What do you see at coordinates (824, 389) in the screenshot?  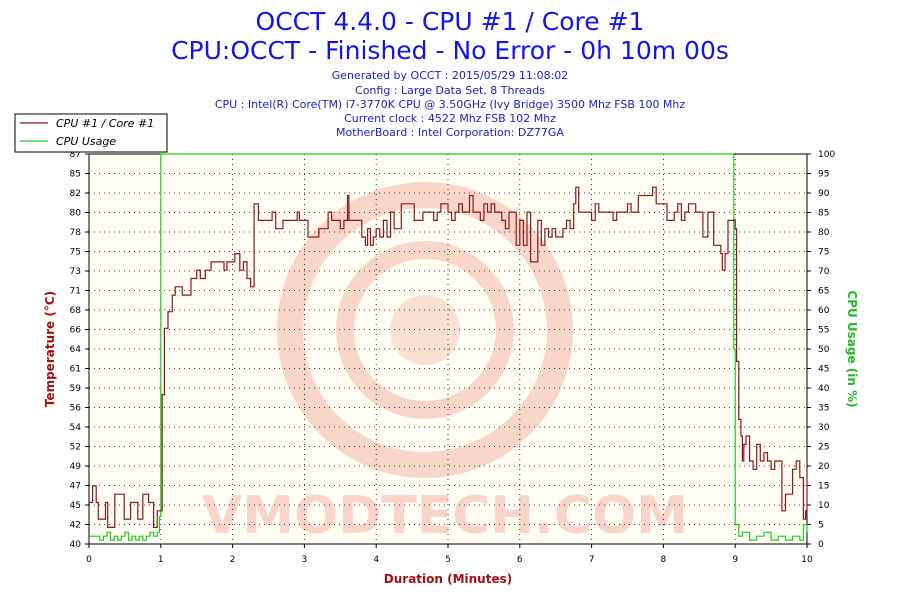 I see `y2-tick-label: 40` at bounding box center [824, 389].